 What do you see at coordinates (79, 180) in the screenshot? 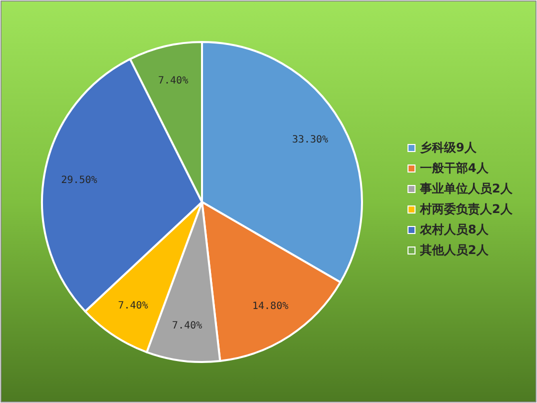
I see `data-label: 29.50%` at bounding box center [79, 180].